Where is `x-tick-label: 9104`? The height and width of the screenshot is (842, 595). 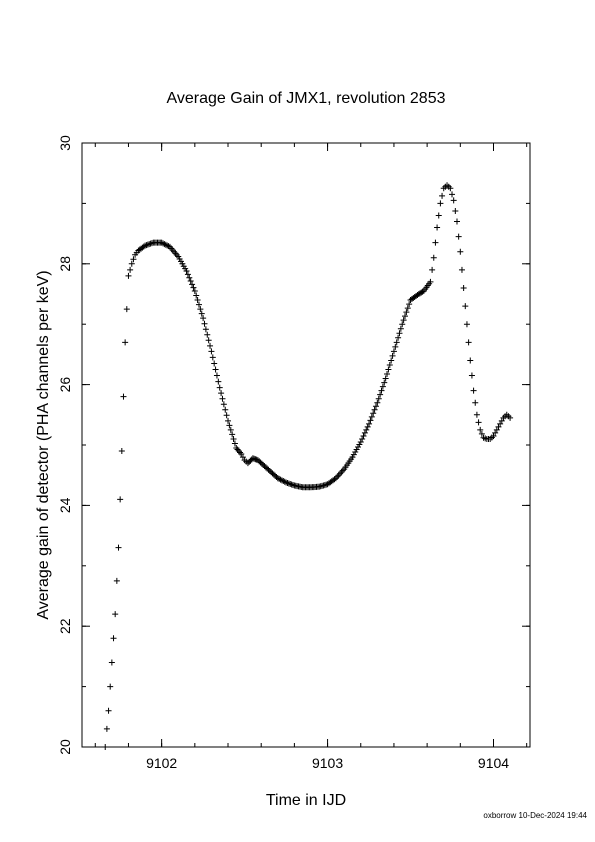 x-tick-label: 9104 is located at coordinates (493, 763).